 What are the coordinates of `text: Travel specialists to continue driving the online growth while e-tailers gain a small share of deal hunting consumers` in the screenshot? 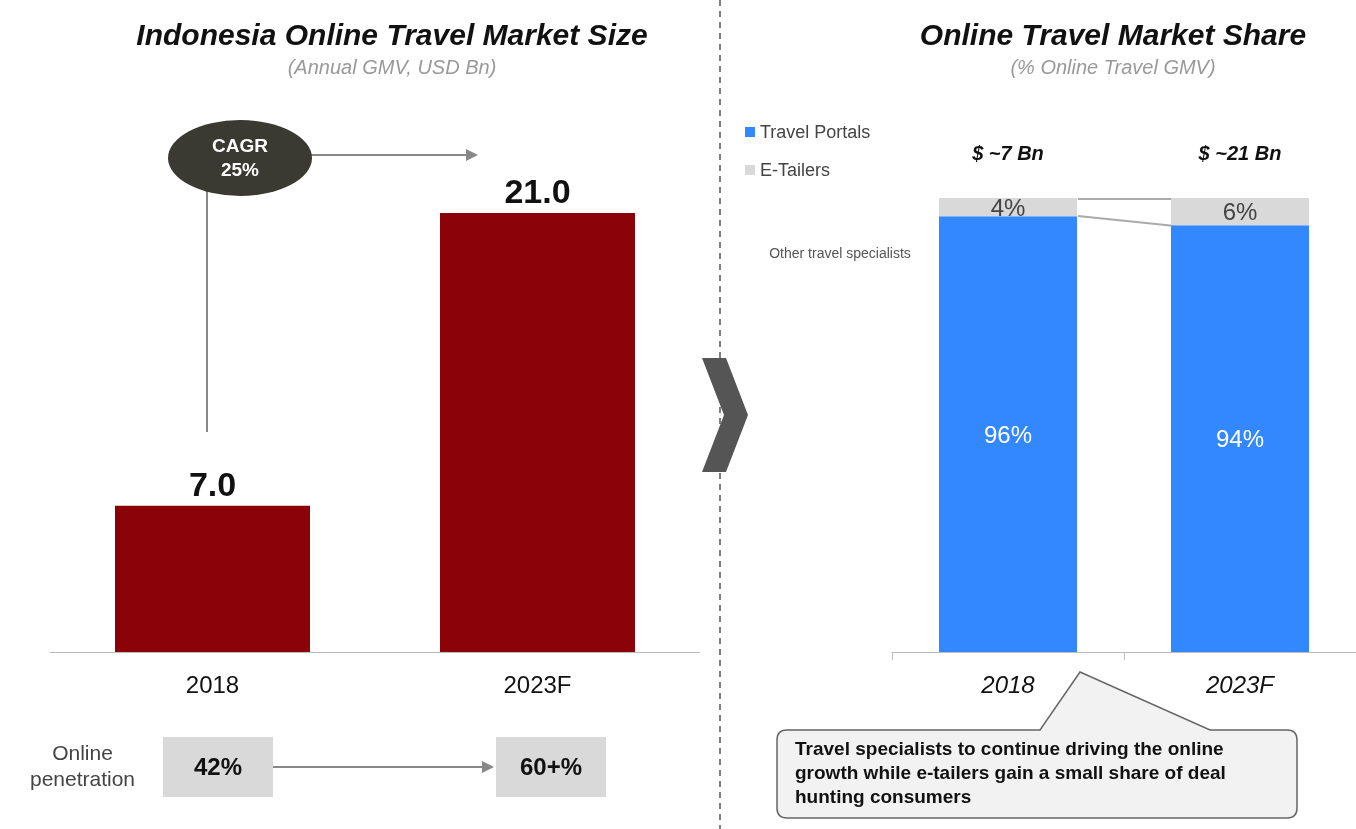 It's located at (1011, 773).